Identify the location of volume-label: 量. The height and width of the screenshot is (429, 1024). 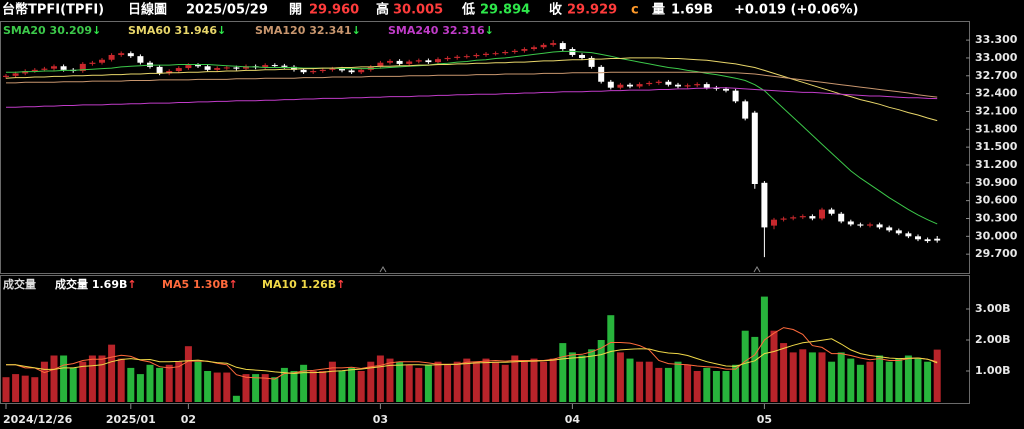
(658, 10).